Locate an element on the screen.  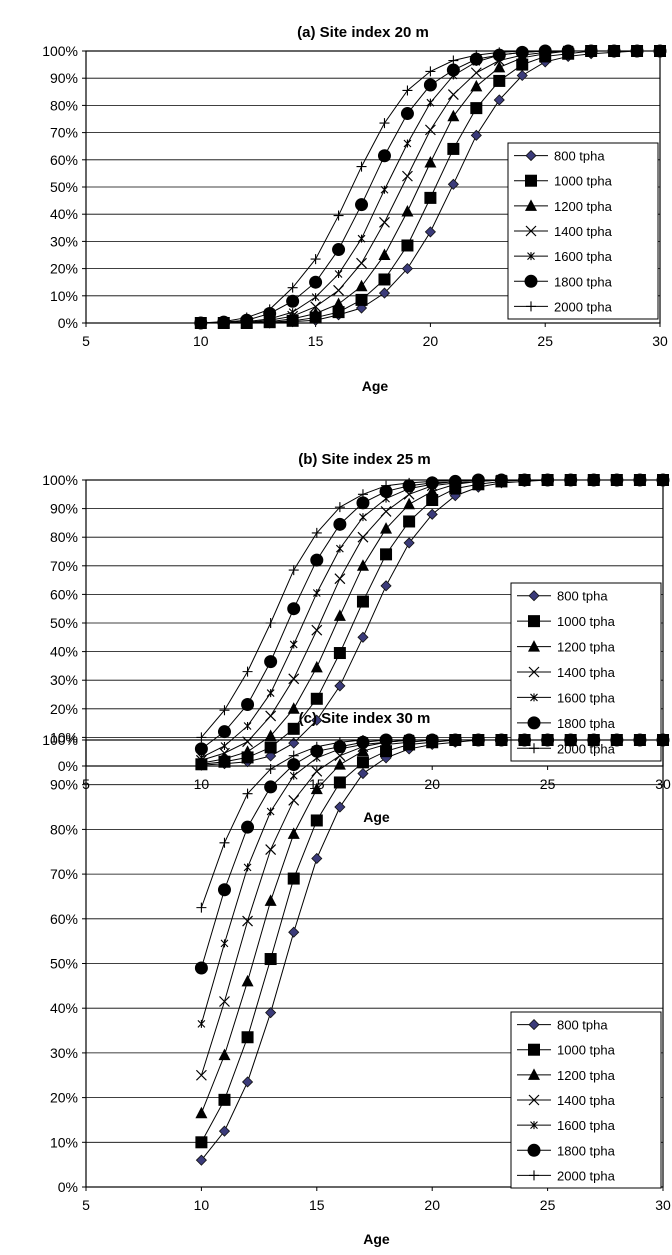
x-tick-label: 15 is located at coordinates (317, 1205).